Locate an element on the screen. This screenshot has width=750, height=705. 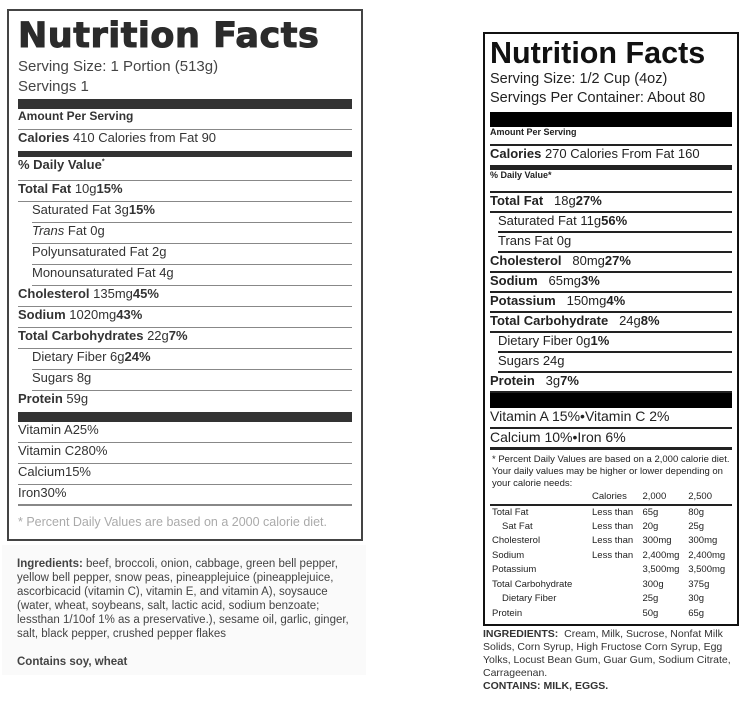
nutrient-row: Total Carbohydrates 22g7% is located at coordinates (185, 338).